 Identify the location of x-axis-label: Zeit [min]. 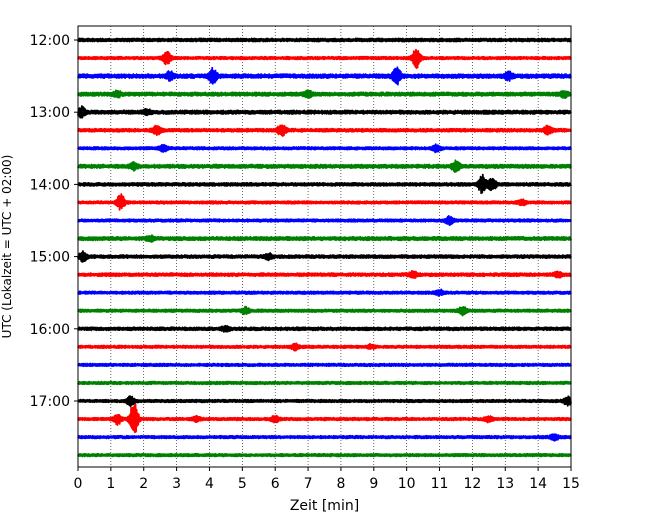
(324, 506).